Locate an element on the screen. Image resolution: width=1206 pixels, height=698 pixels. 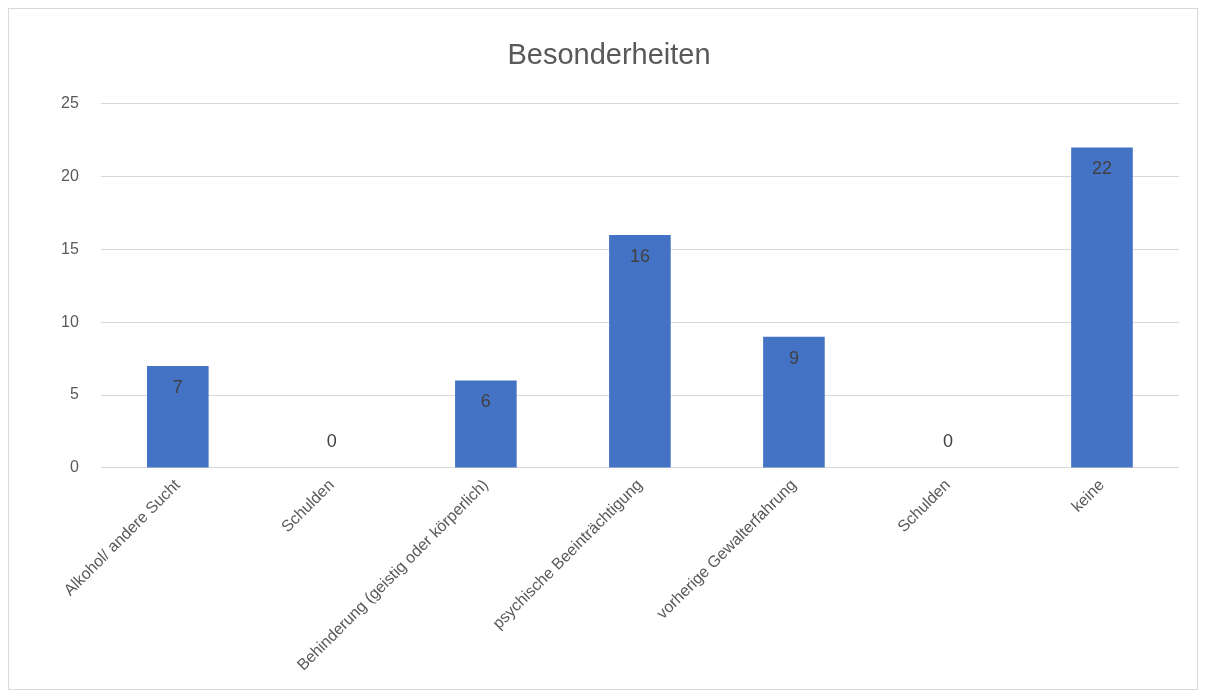
data-label: 7 is located at coordinates (177, 386).